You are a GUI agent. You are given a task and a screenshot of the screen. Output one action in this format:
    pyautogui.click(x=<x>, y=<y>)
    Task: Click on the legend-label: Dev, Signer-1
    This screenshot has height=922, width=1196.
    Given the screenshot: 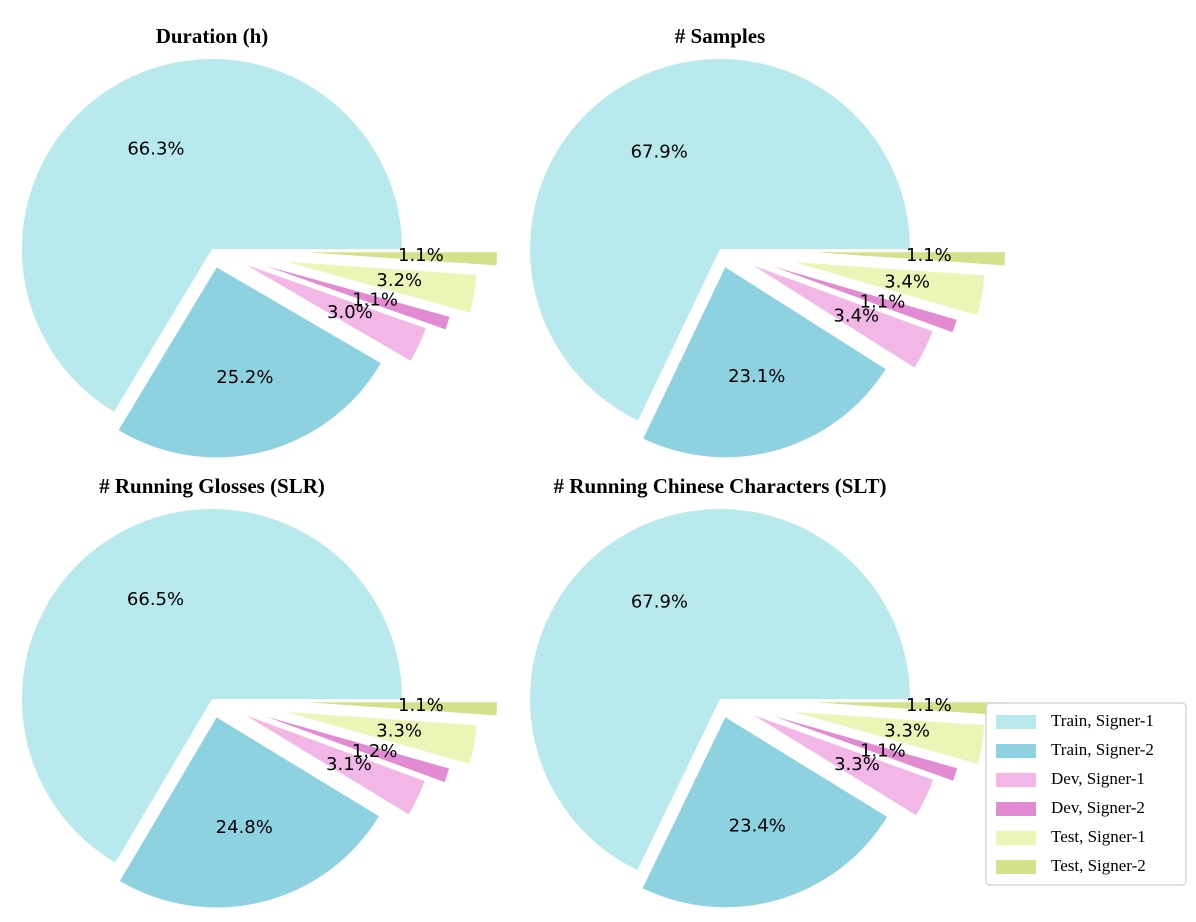 What is the action you would take?
    pyautogui.click(x=1098, y=778)
    